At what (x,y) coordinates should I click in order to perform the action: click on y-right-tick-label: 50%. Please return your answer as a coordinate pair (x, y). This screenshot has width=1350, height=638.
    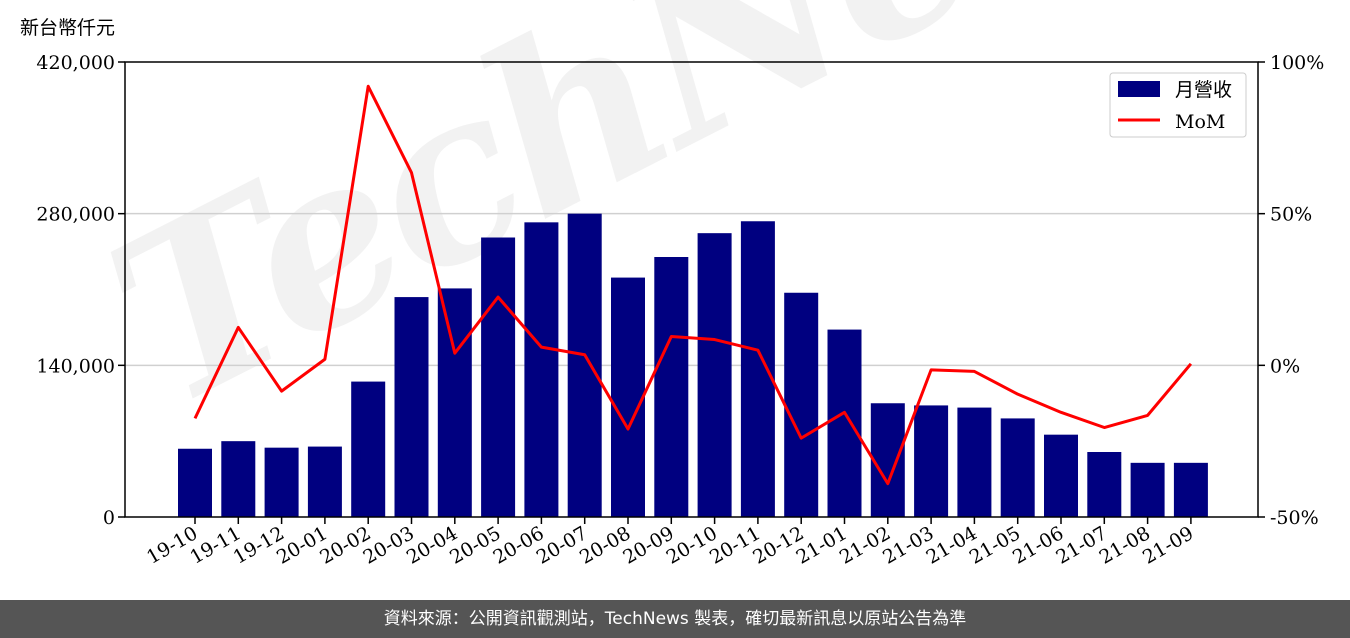
    Looking at the image, I should click on (1291, 215).